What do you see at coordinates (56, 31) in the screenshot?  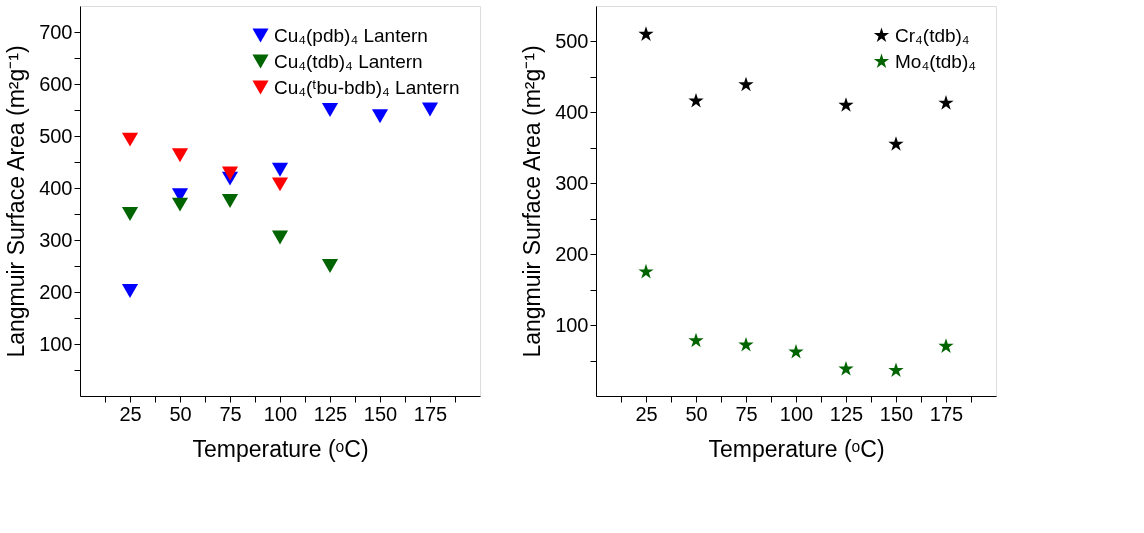 I see `y-tick-label: 700` at bounding box center [56, 31].